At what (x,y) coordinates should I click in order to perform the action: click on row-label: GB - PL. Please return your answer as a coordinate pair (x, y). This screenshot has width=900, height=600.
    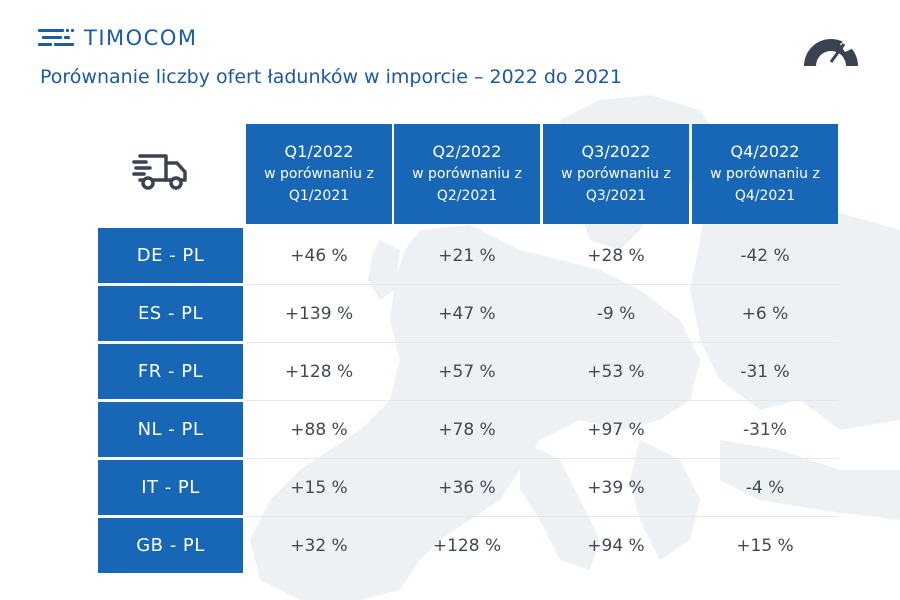
    Looking at the image, I should click on (170, 545).